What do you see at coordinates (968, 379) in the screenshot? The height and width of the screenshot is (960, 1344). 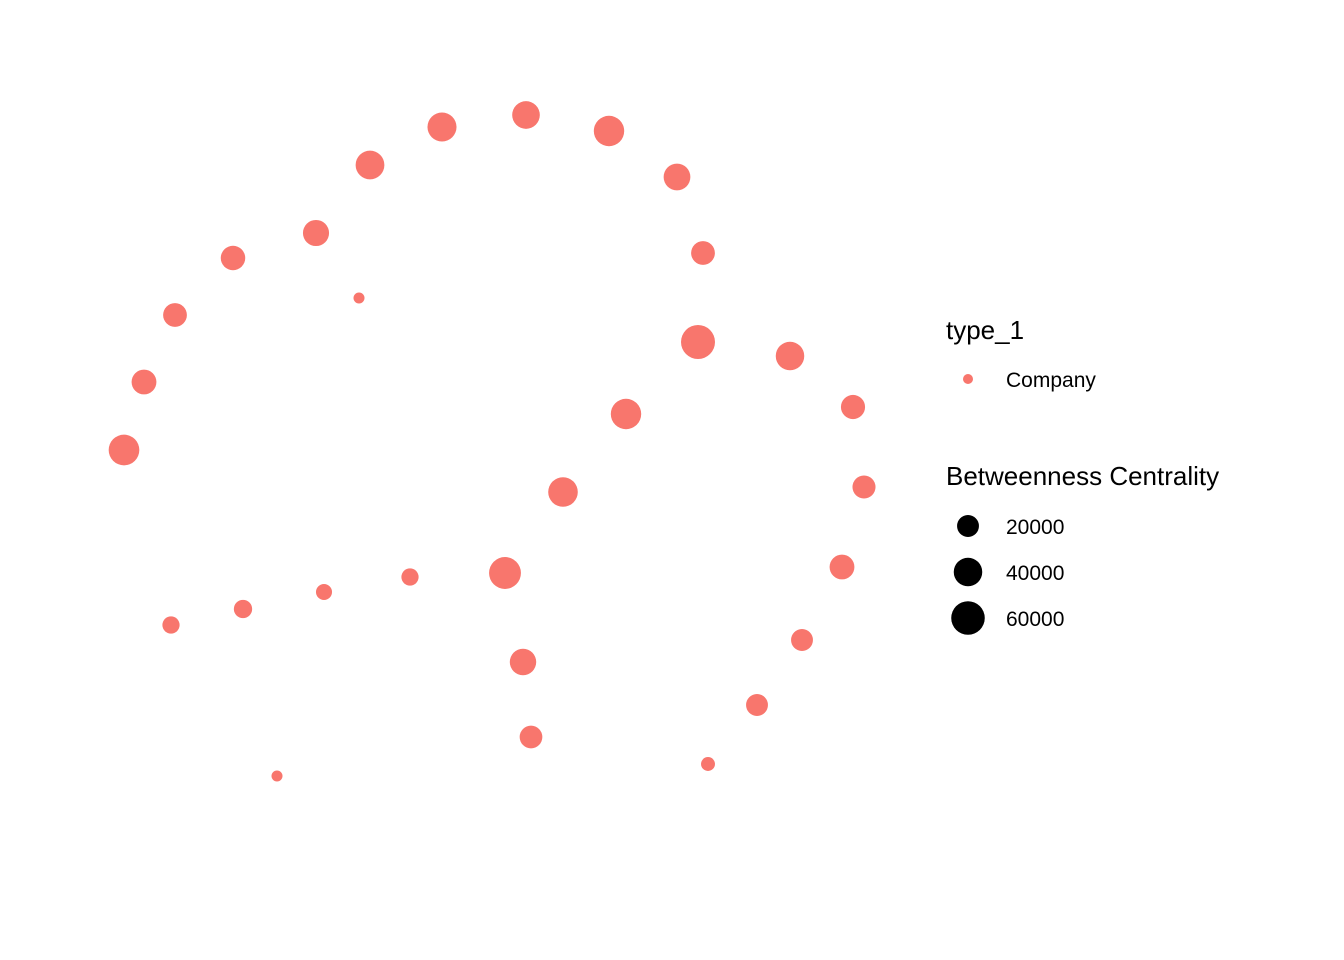 I see `company-legend-key` at bounding box center [968, 379].